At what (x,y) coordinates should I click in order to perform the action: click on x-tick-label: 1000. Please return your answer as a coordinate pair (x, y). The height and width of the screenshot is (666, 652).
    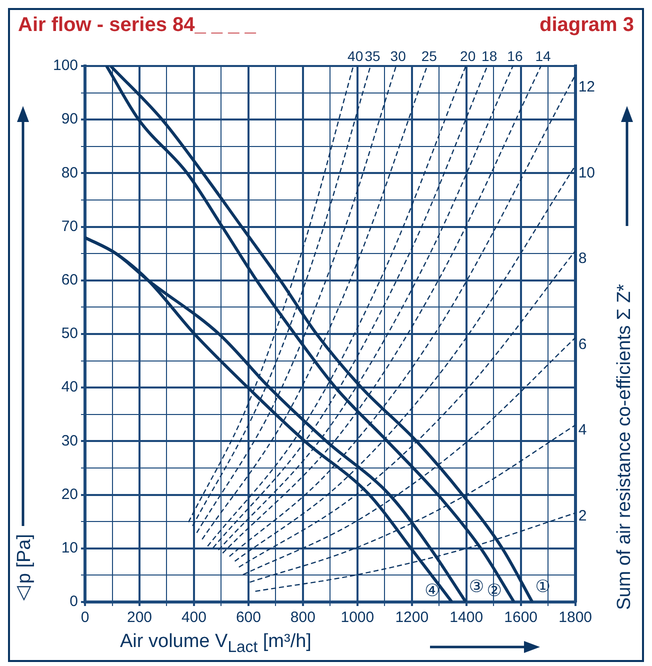
    Looking at the image, I should click on (357, 617).